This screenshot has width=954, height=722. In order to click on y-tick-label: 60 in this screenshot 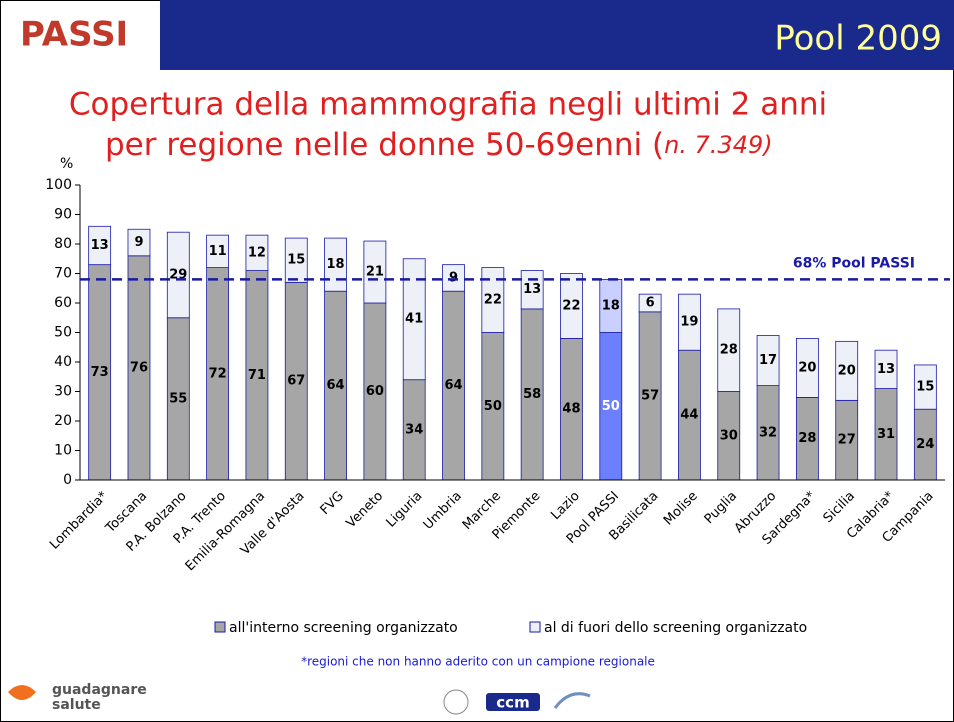, I will do `click(63, 303)`.